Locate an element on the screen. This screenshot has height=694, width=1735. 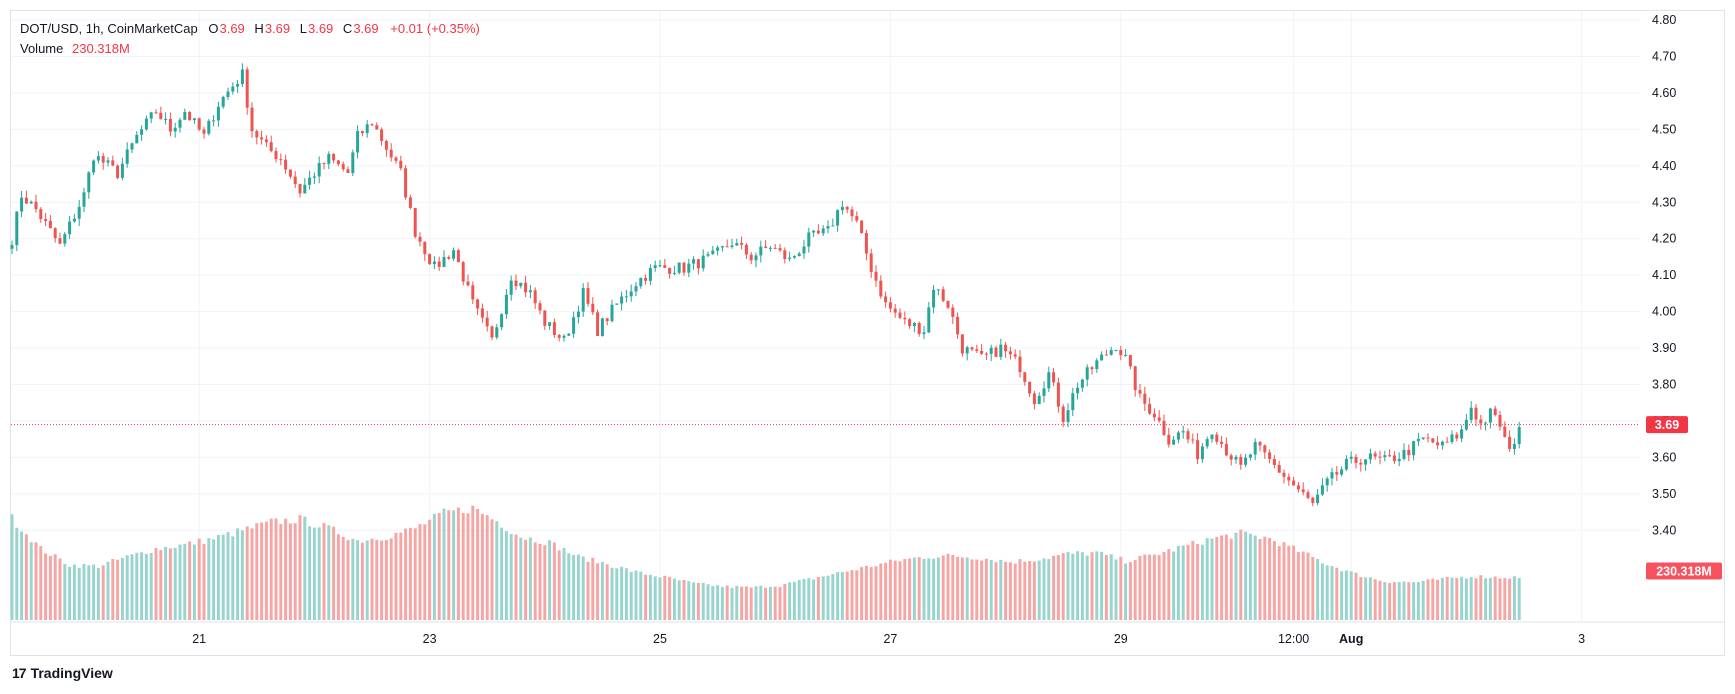
tradingview-brand: TradingView is located at coordinates (71, 673).